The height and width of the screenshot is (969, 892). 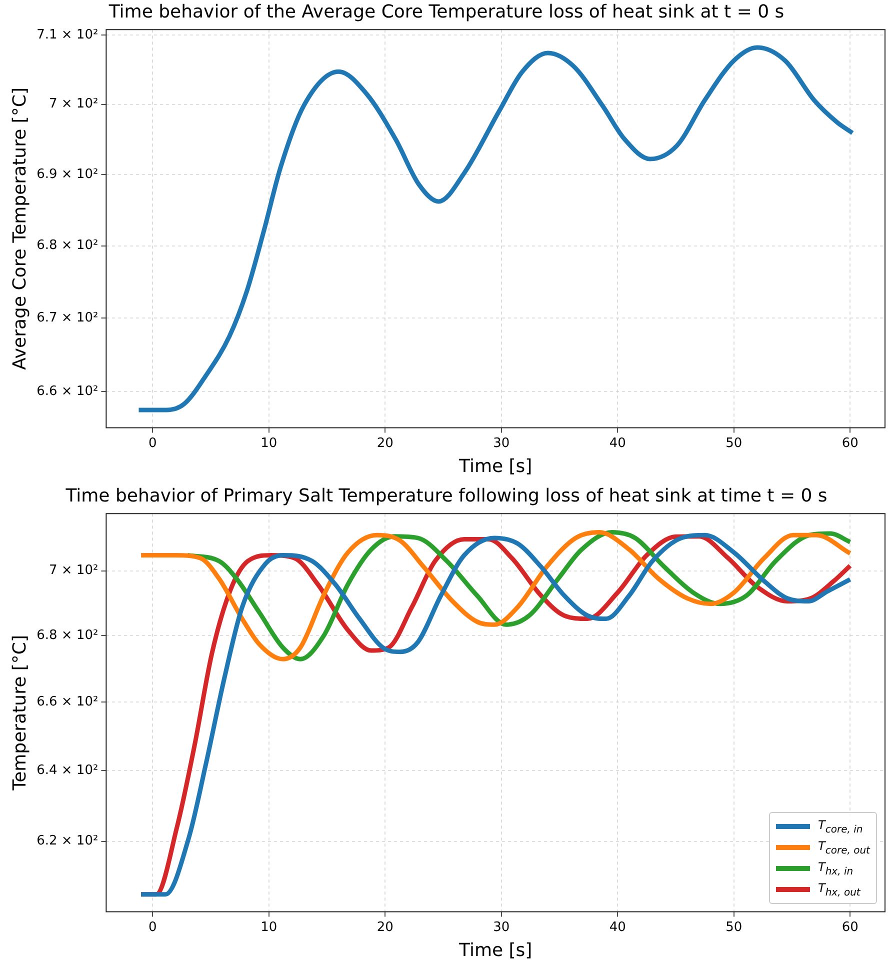 What do you see at coordinates (19, 229) in the screenshot?
I see `y-axis-title: Average Core Temperature [°C]` at bounding box center [19, 229].